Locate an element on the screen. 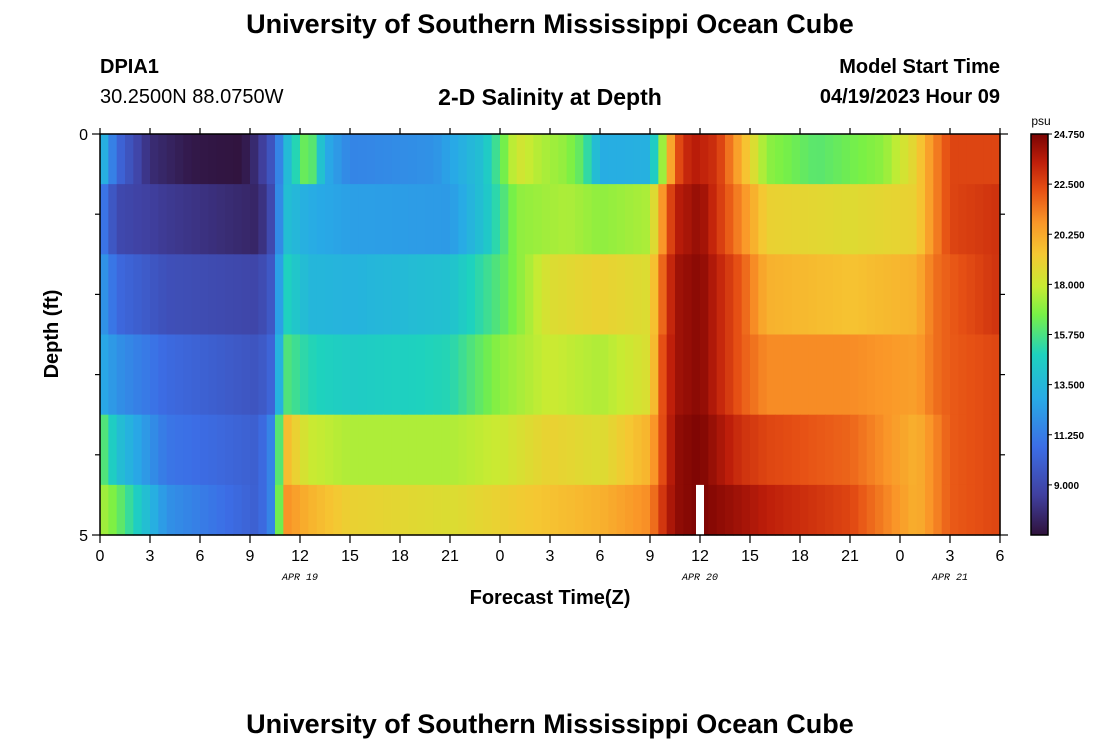 The image size is (1100, 750). station-id: DPIA1 is located at coordinates (129, 67).